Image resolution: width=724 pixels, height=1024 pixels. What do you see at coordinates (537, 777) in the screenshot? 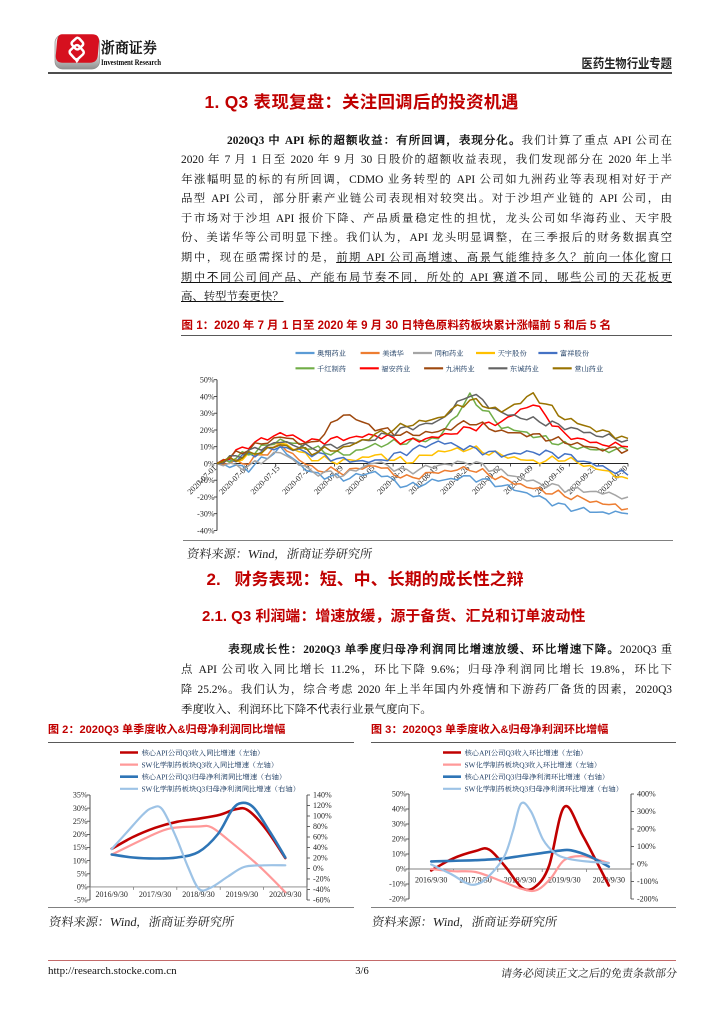
I see `svg-text: 核心API公司Q3归母净利润环比增速（右轴）` at bounding box center [537, 777].